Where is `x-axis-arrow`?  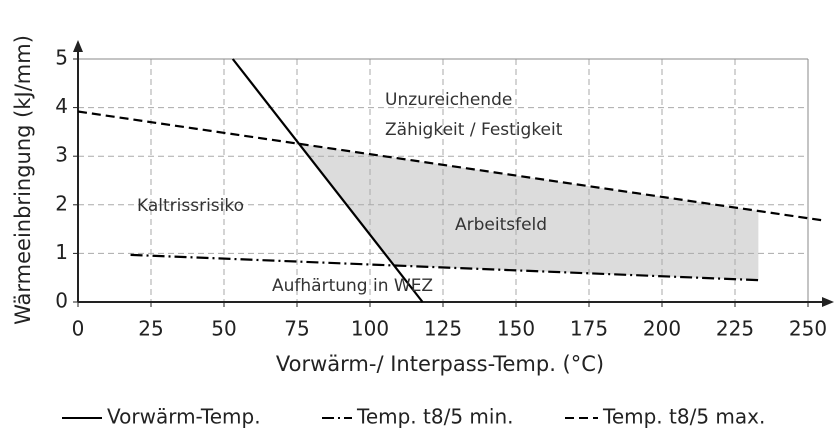 x-axis-arrow is located at coordinates (828, 302).